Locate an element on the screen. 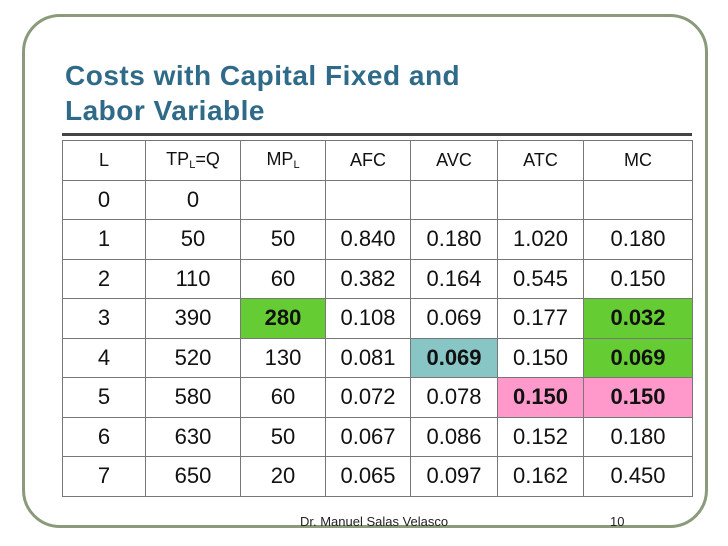 This screenshot has height=546, width=728. title-line: Costs with Capital Fixed and is located at coordinates (263, 75).